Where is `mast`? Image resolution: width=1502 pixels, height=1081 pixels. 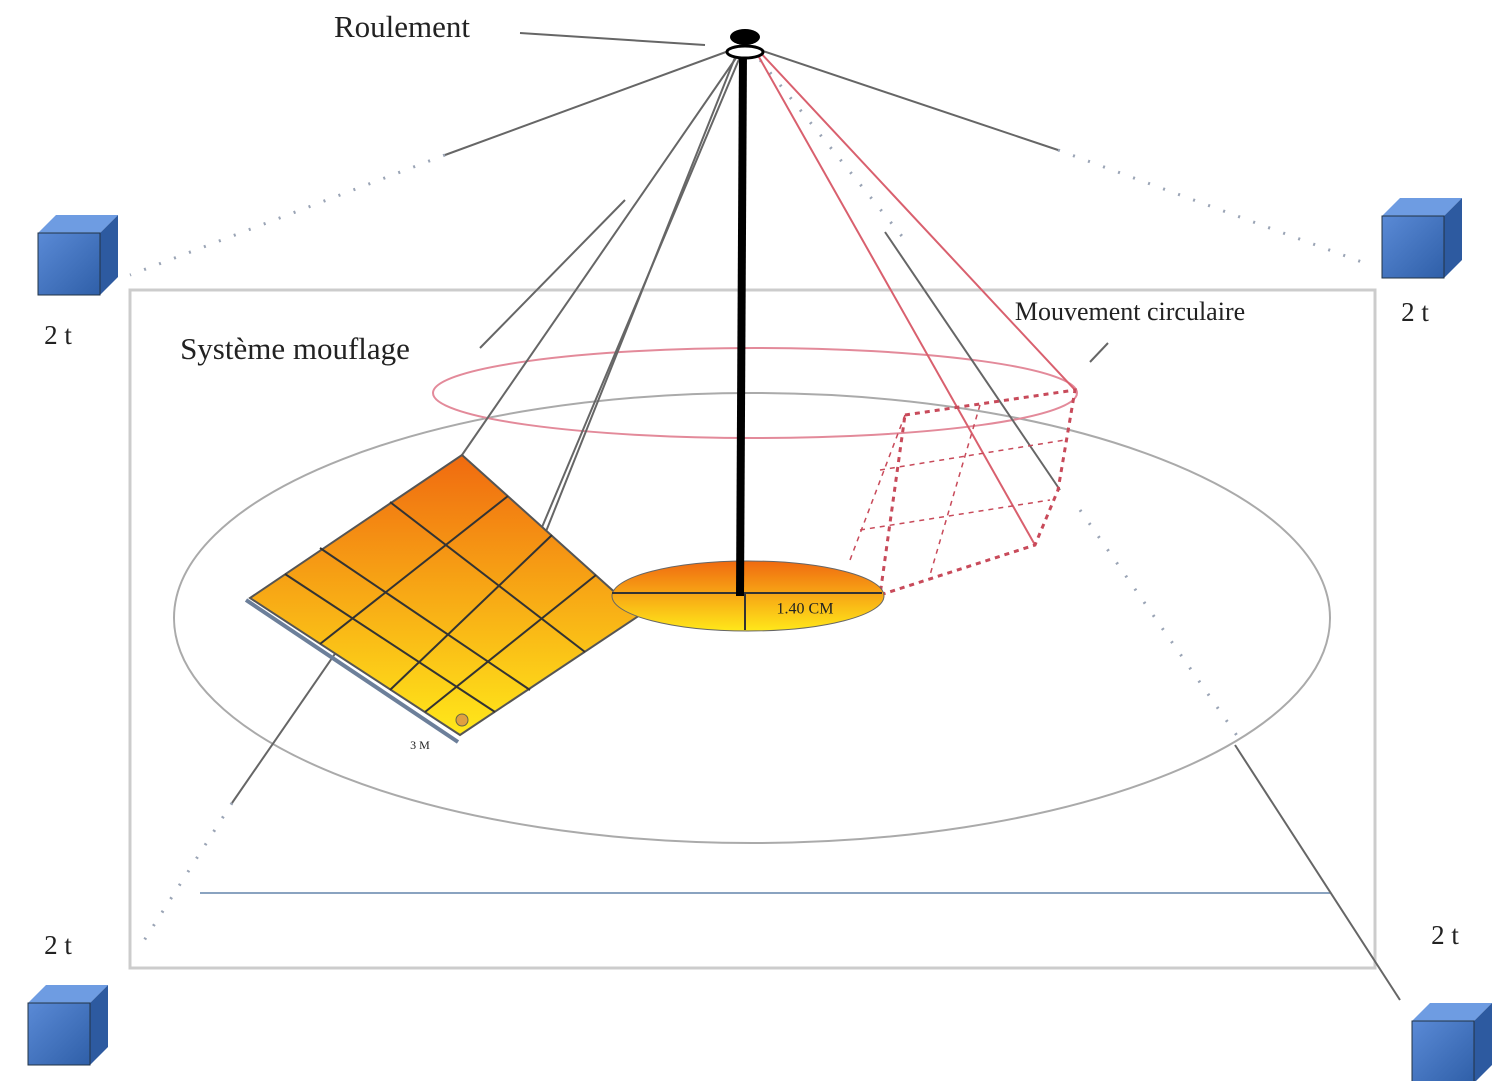 mast is located at coordinates (741, 323).